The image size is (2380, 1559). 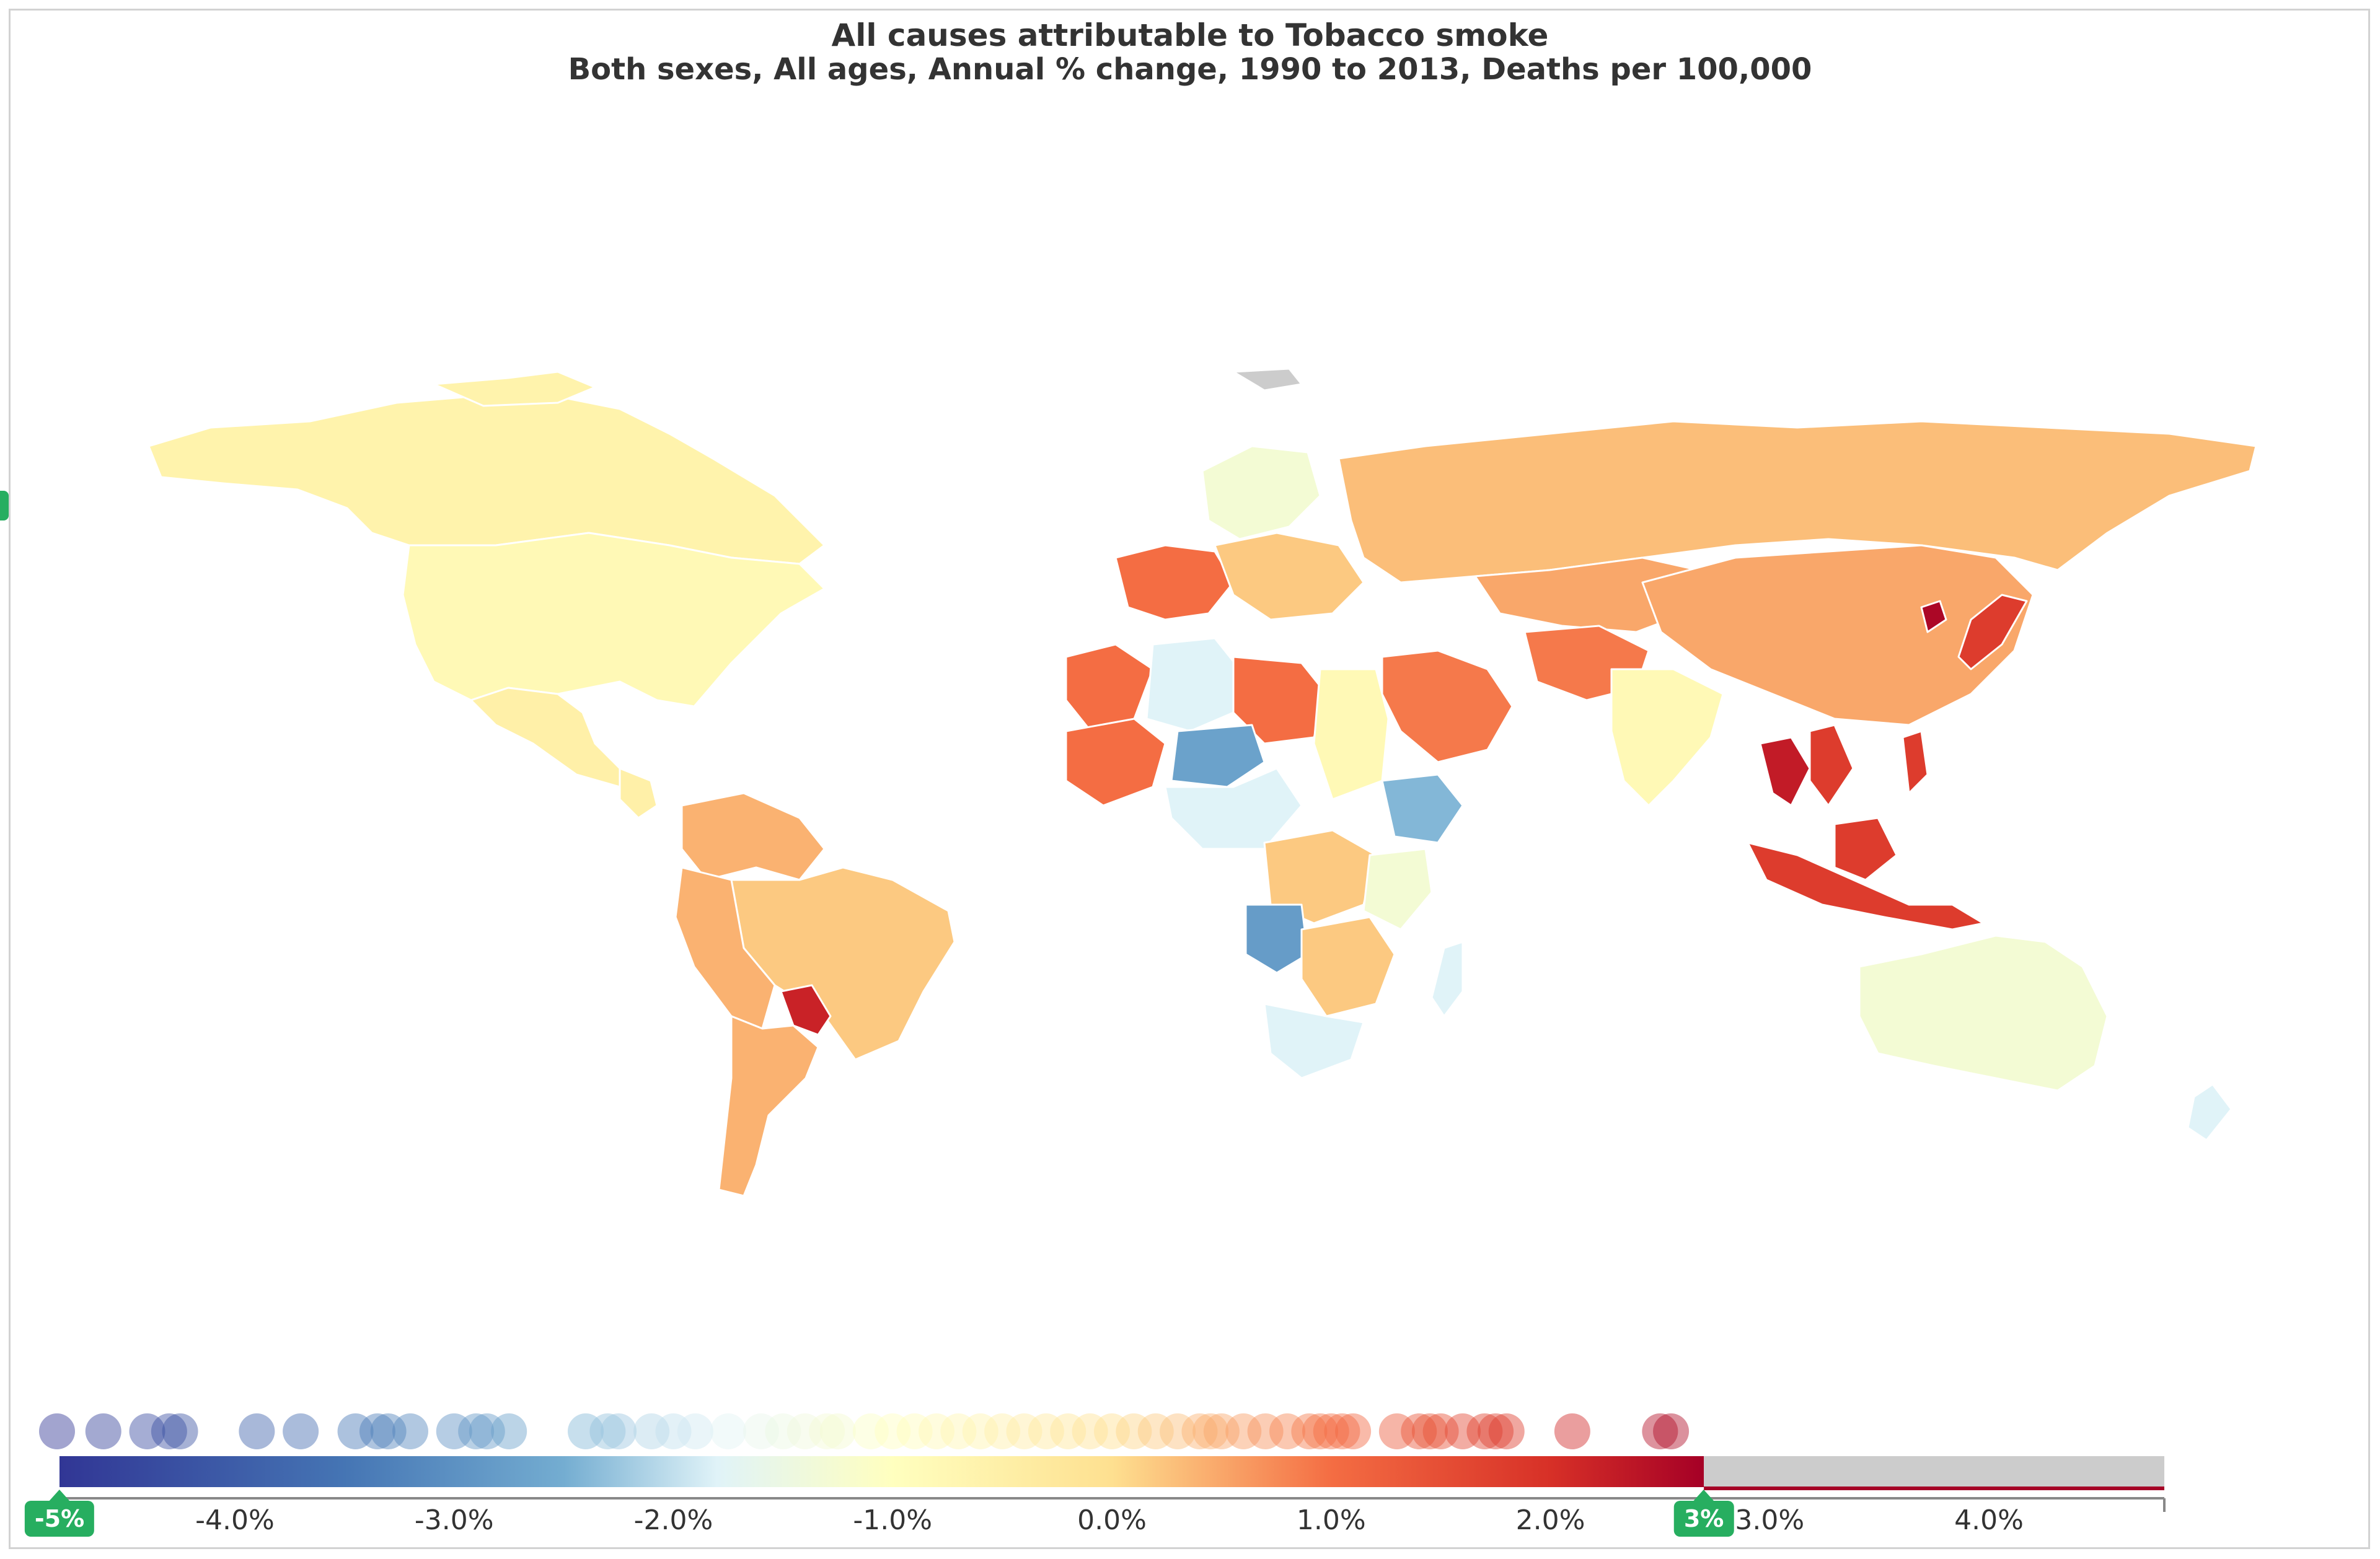 I want to click on side-panel-tab, so click(x=4, y=505).